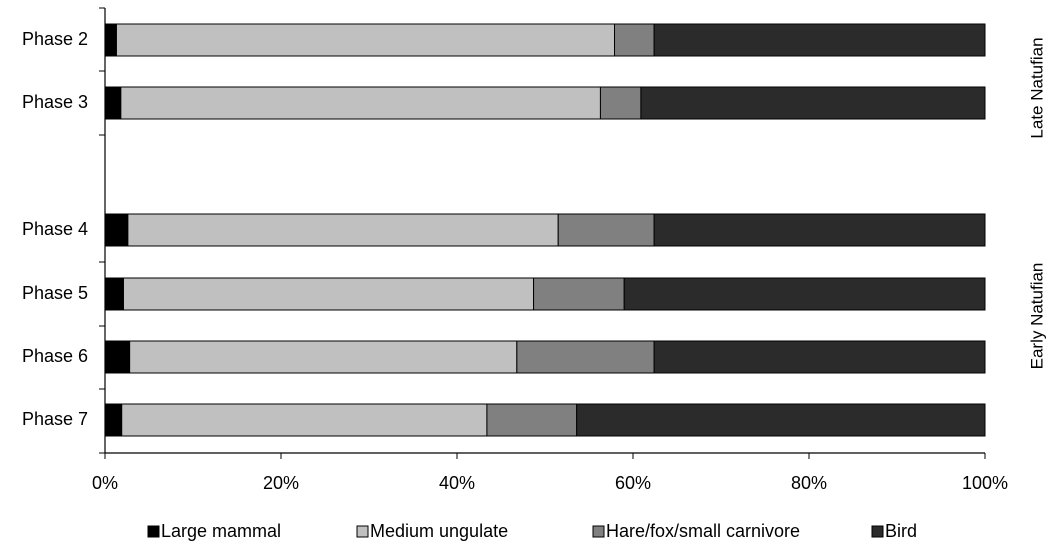 This screenshot has width=1049, height=551. Describe the element at coordinates (55, 293) in the screenshot. I see `category-label-phase-5: Phase 5` at that location.